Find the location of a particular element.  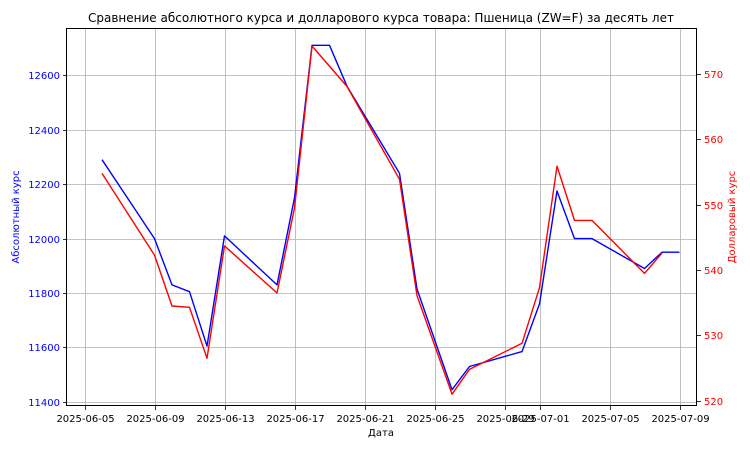

x-tick-label: 2025-06-13 is located at coordinates (225, 419).